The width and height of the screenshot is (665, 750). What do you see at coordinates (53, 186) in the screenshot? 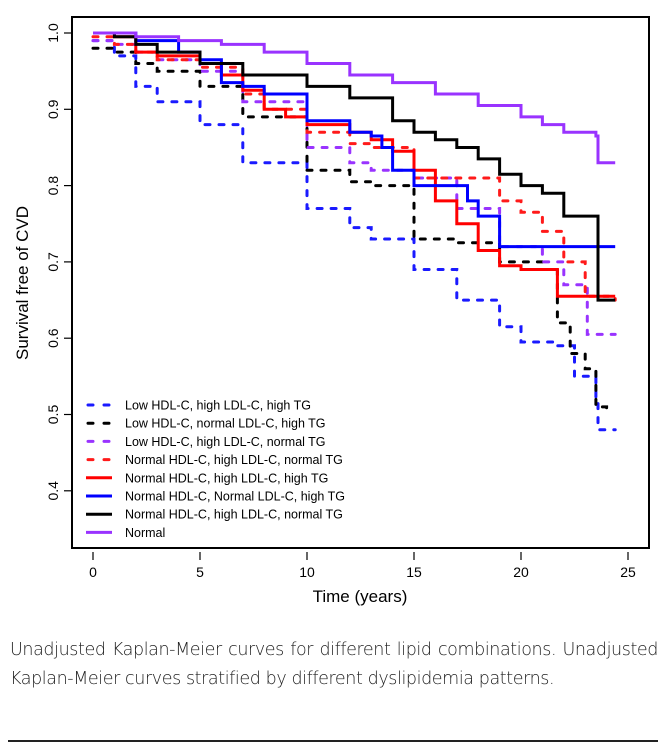
I see `y-tick-label: 0.8` at bounding box center [53, 186].